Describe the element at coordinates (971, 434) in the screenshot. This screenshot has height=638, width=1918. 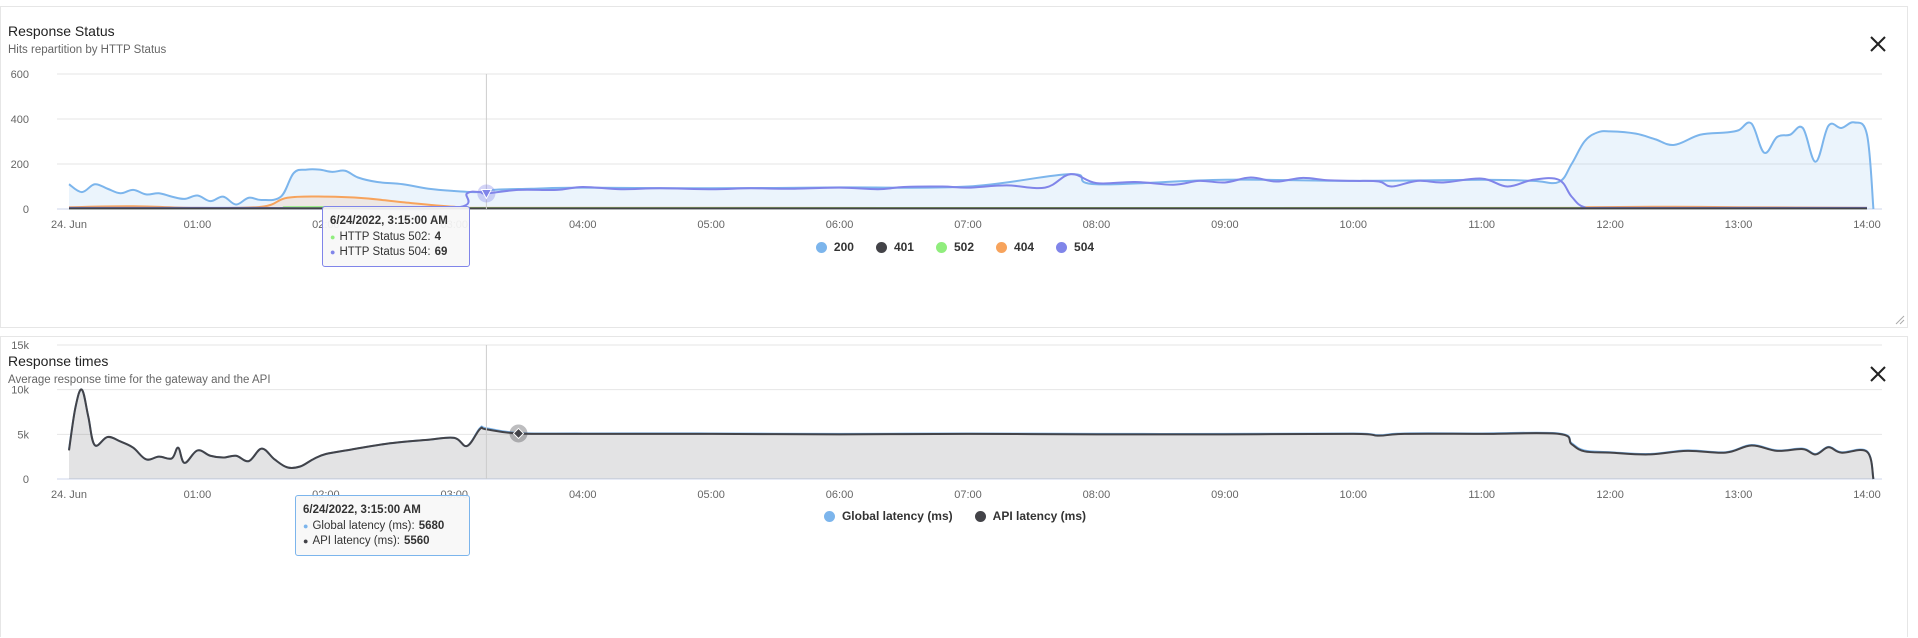
I see `series-line-api-latency-ms-` at that location.